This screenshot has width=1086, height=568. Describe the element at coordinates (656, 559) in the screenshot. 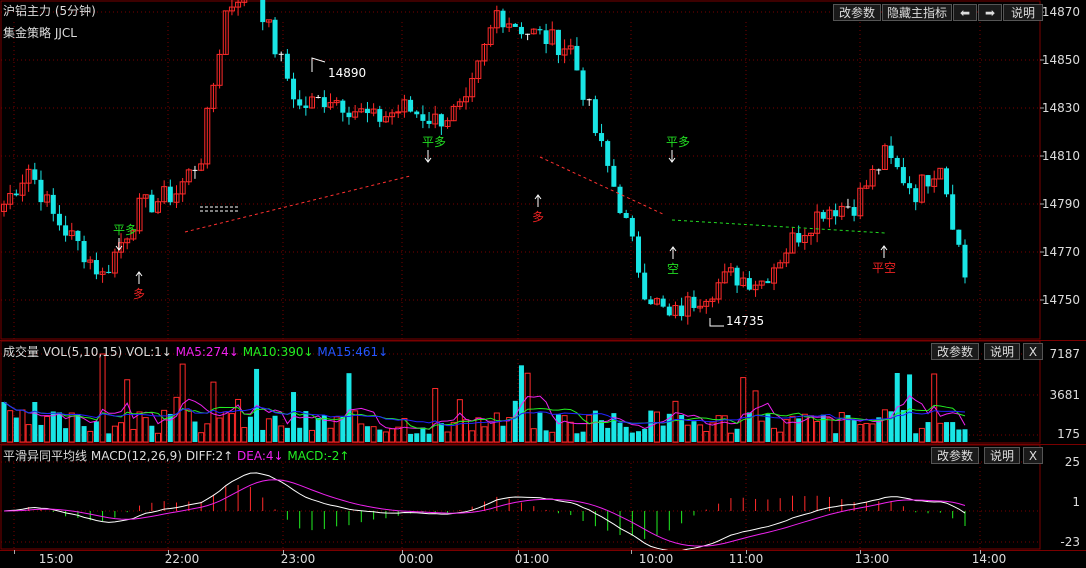

I see `time-tick-label: 10:00` at that location.